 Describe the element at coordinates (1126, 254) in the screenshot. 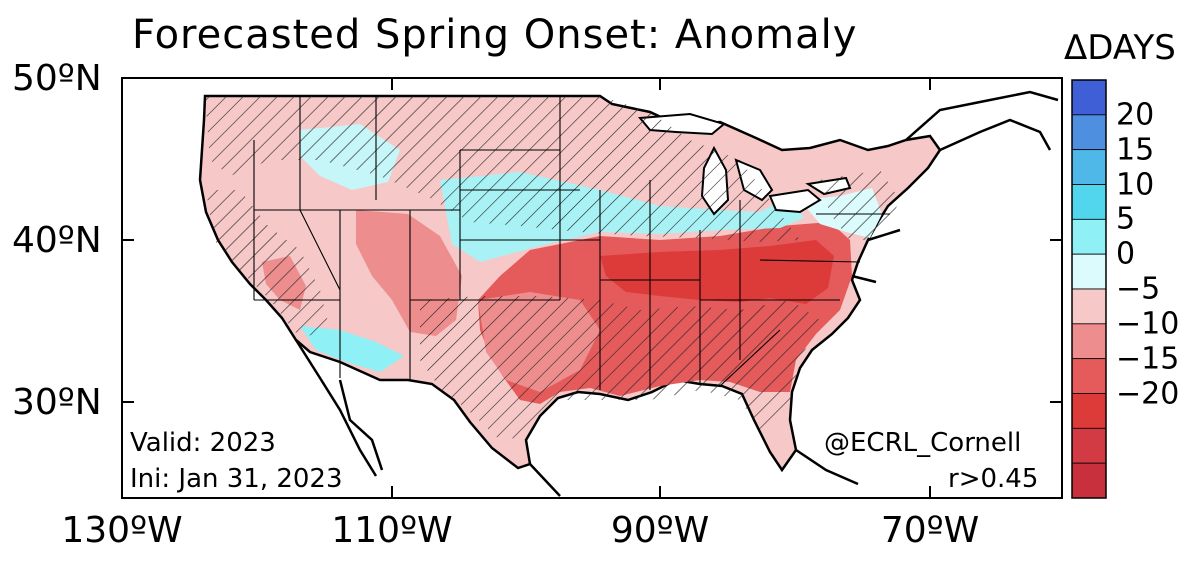

I see `colorbar-tick-label: 0` at that location.